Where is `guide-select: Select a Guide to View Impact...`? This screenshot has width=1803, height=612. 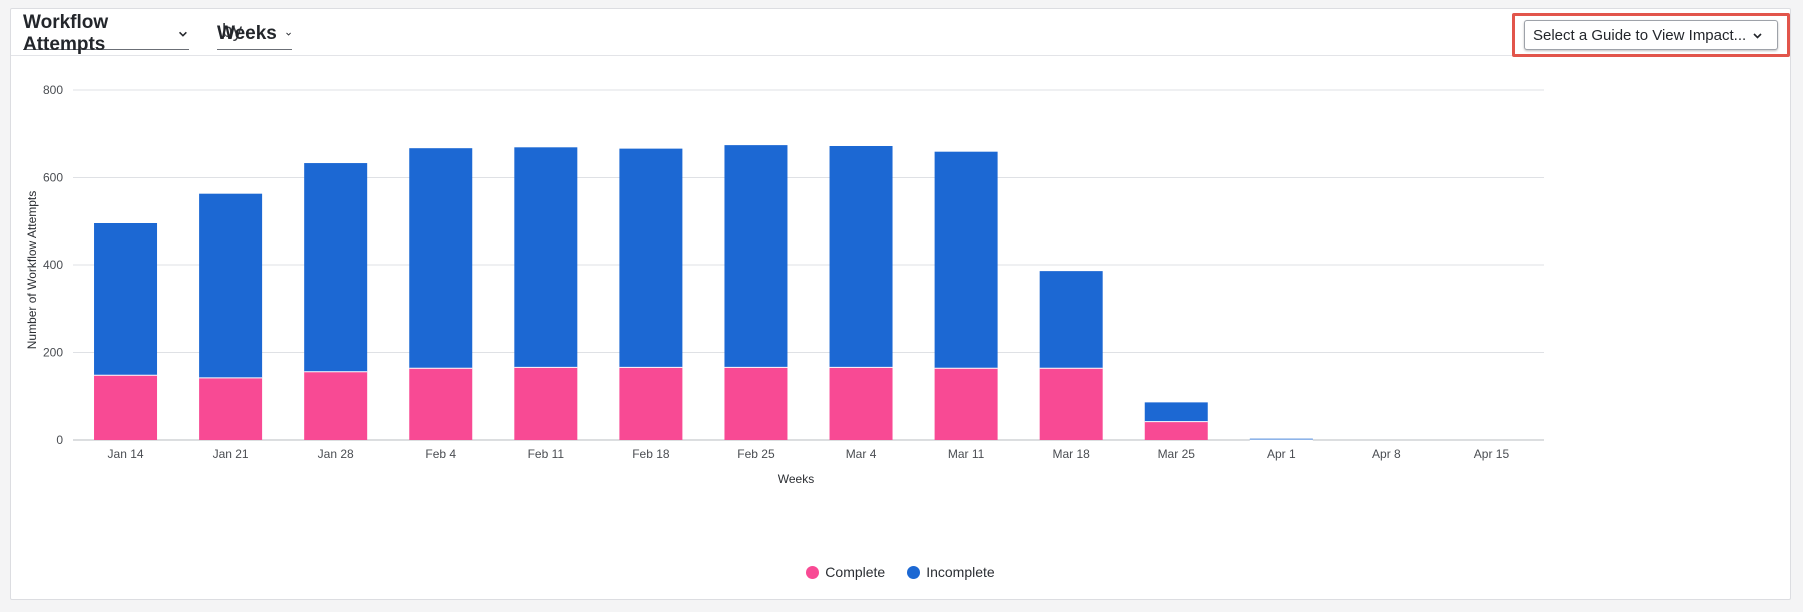 guide-select: Select a Guide to View Impact... is located at coordinates (1651, 35).